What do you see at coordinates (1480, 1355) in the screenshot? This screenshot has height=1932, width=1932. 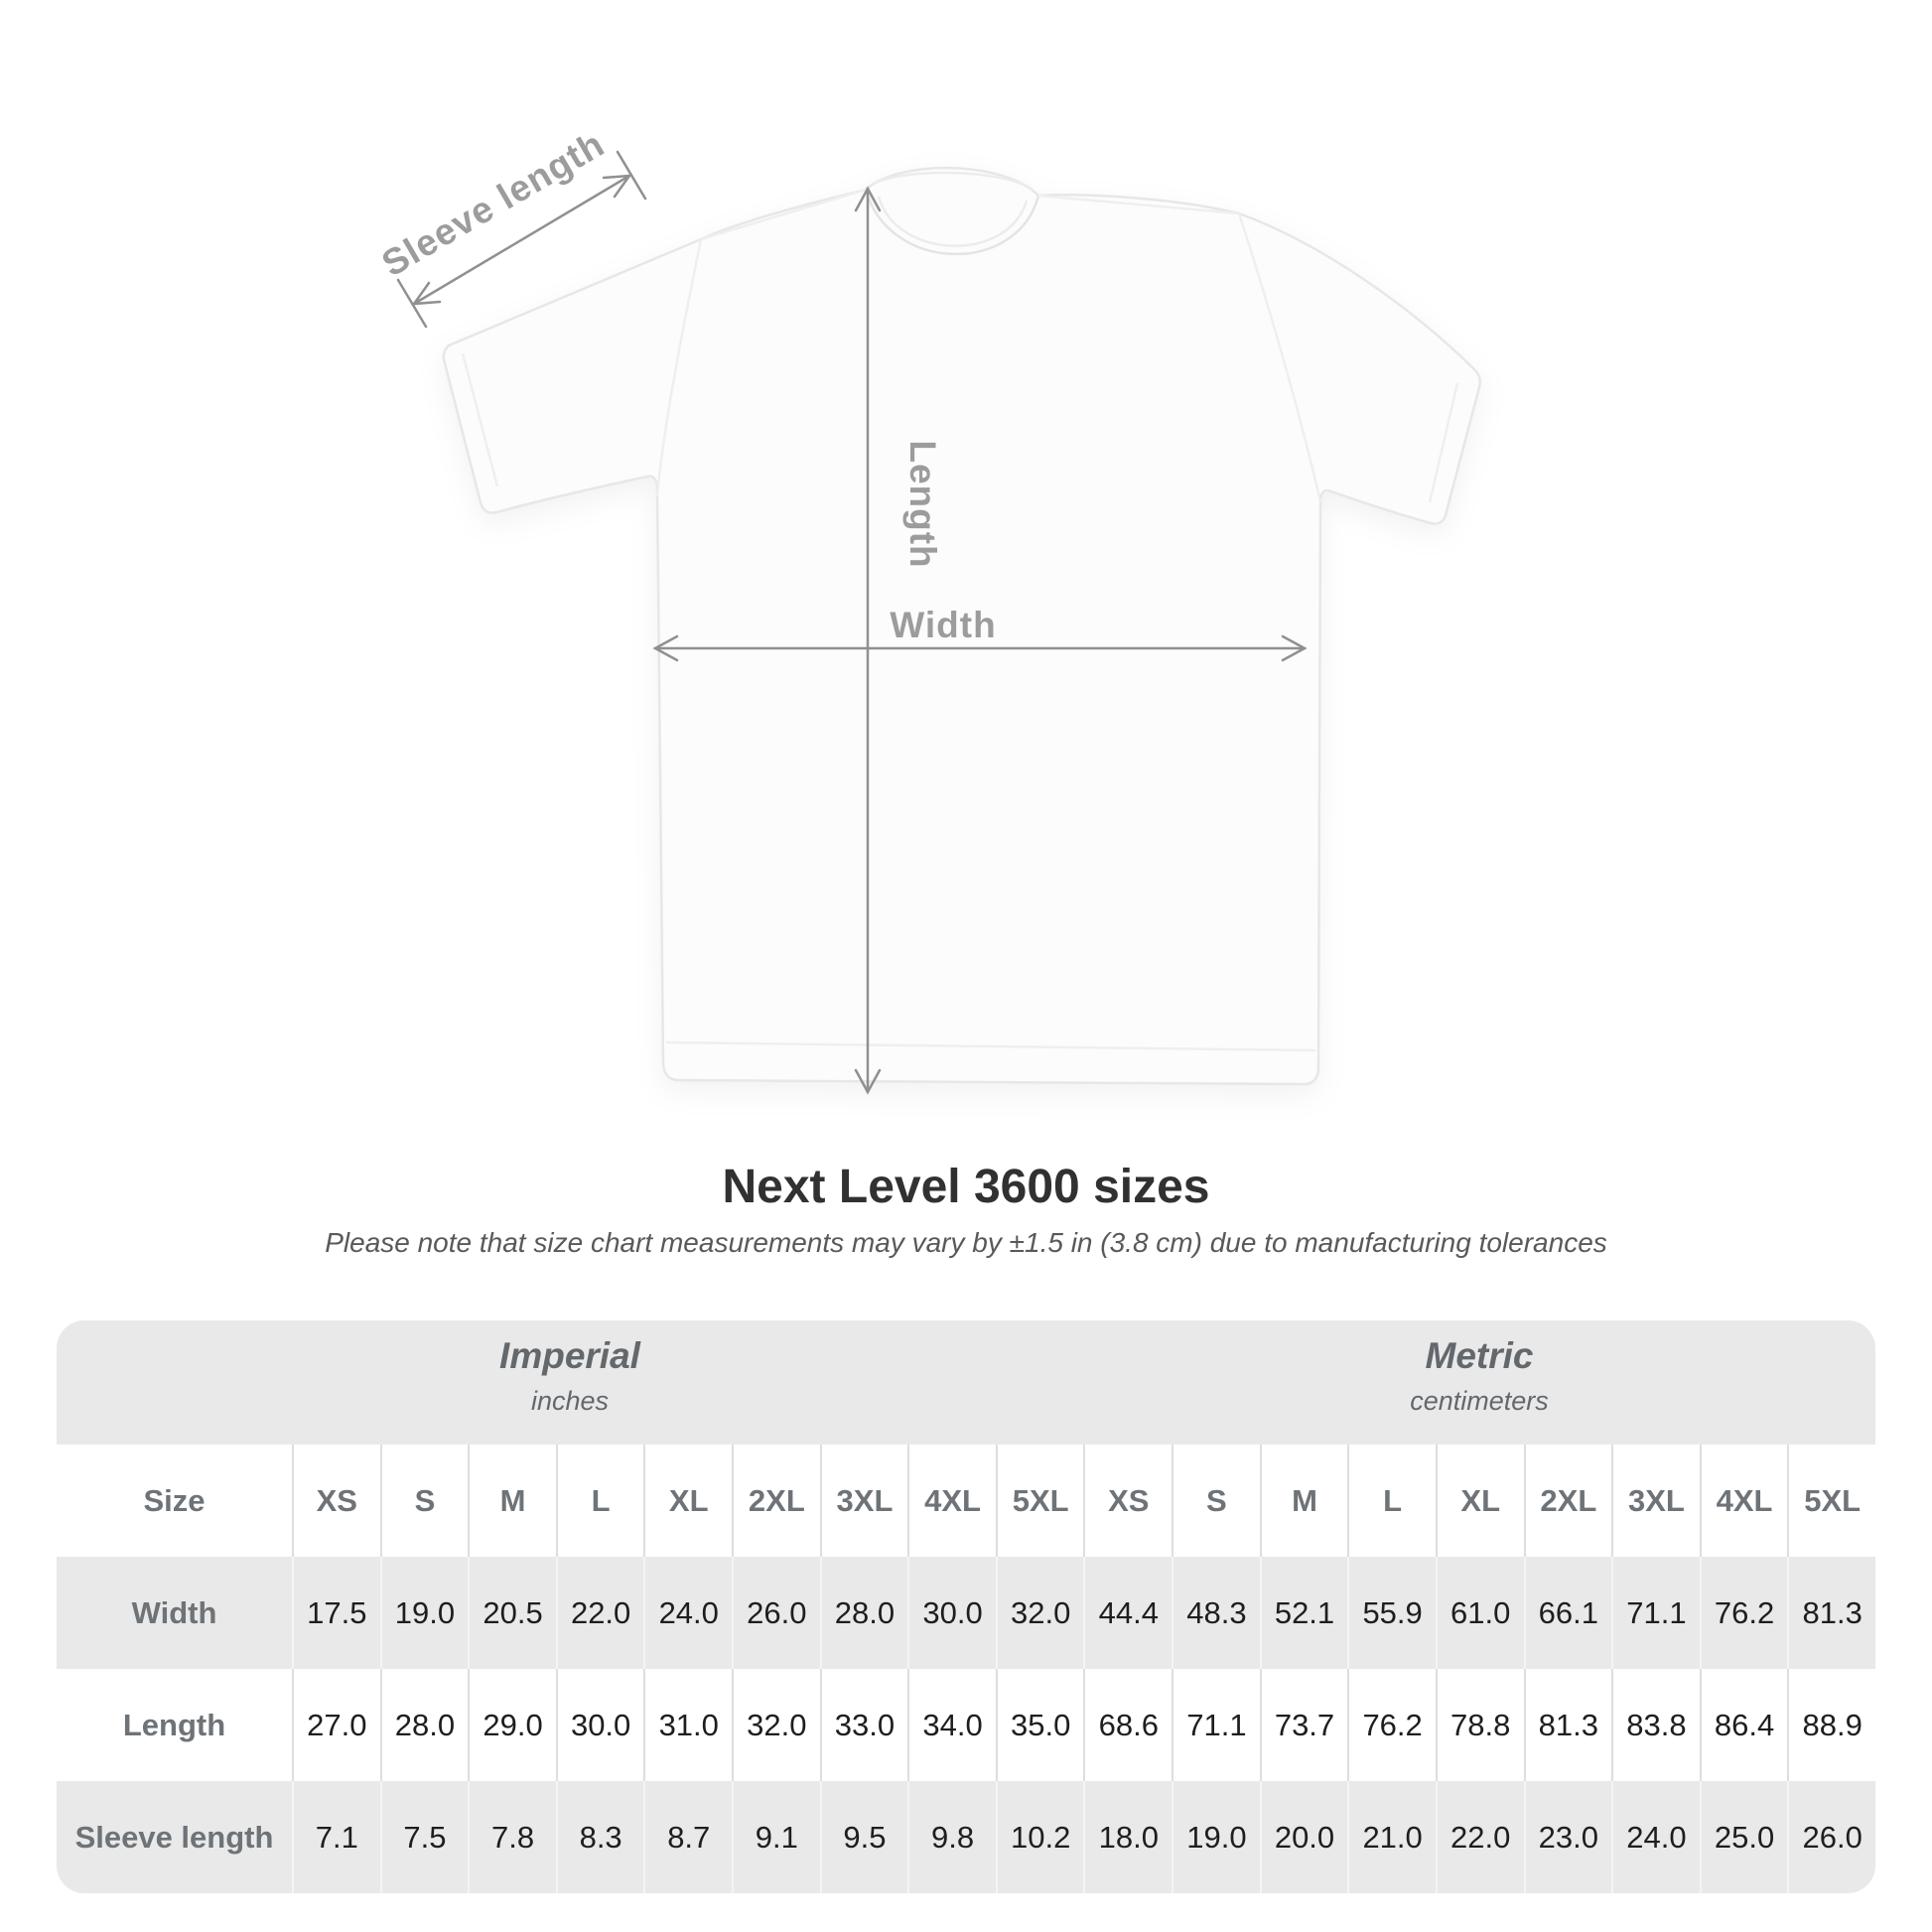 I see `metric-title: Metric` at bounding box center [1480, 1355].